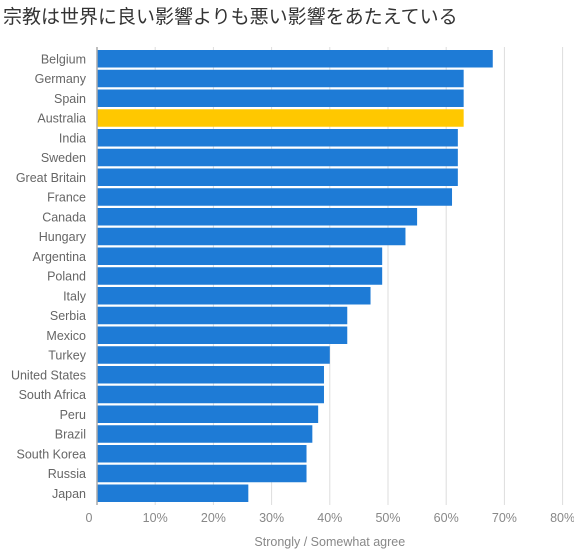 Image resolution: width=574 pixels, height=558 pixels. What do you see at coordinates (51, 178) in the screenshot?
I see `category-label: Great Britain` at bounding box center [51, 178].